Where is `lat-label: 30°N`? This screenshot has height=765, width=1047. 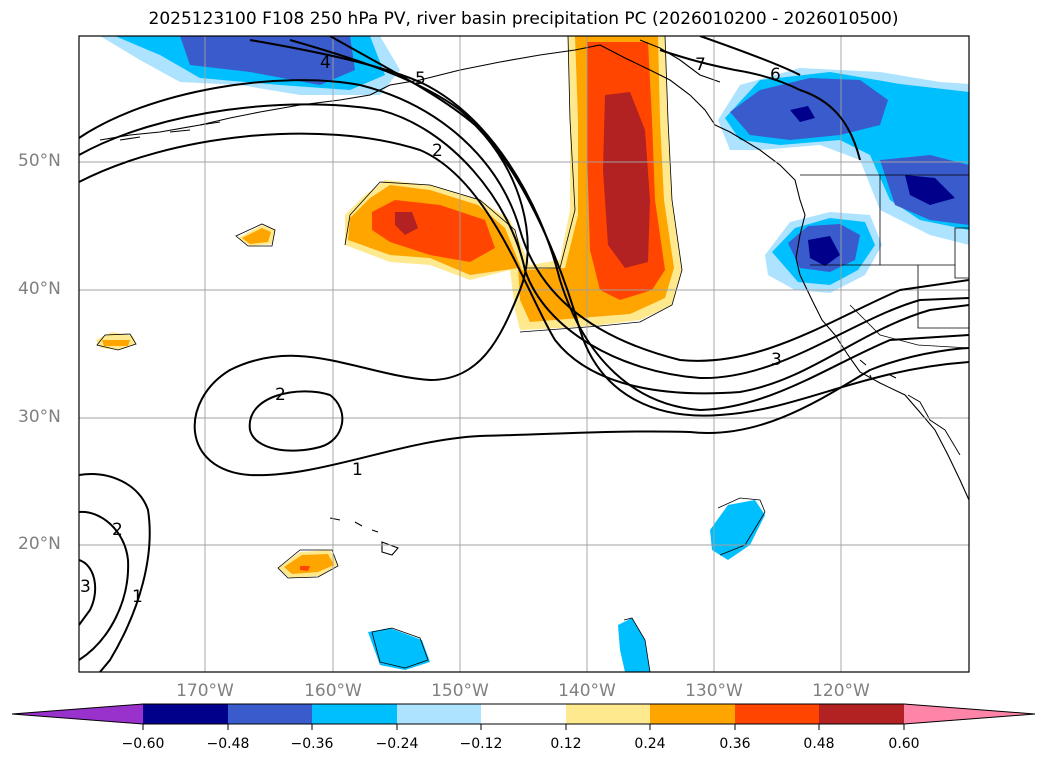
lat-label: 30°N is located at coordinates (39, 417).